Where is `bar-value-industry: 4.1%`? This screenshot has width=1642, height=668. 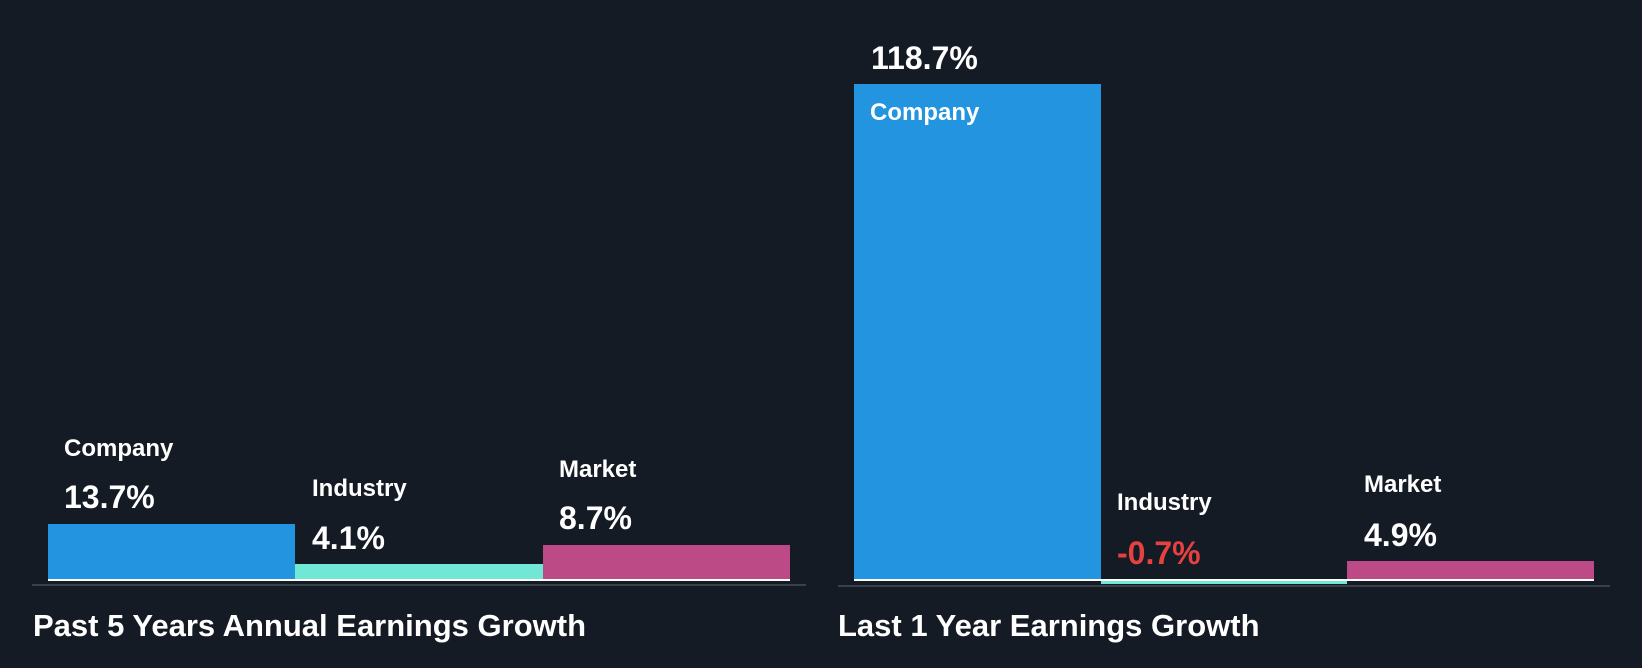
bar-value-industry: 4.1% is located at coordinates (348, 538).